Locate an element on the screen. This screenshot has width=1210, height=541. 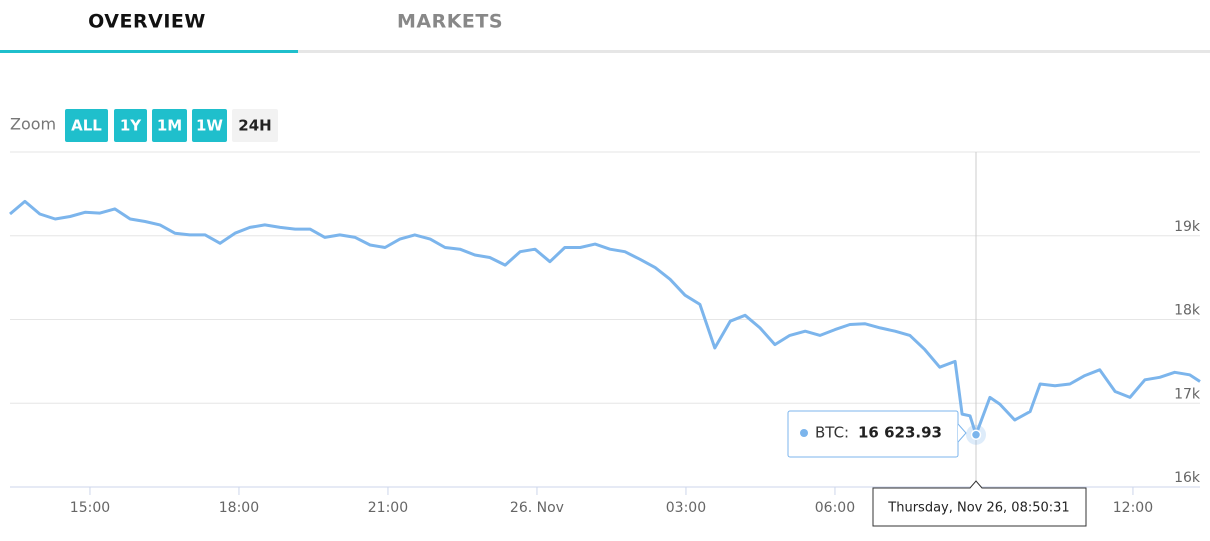
tooltip-series: BTC: is located at coordinates (832, 433).